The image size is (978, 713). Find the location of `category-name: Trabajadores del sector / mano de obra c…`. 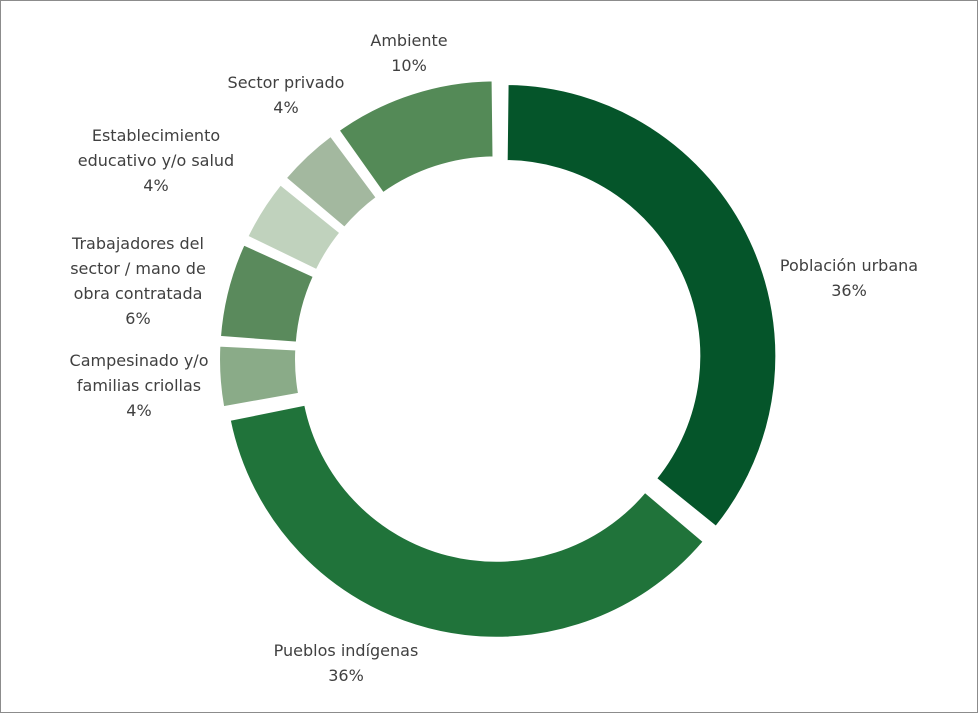

category-name: Trabajadores del sector / mano de obra c… is located at coordinates (138, 268).